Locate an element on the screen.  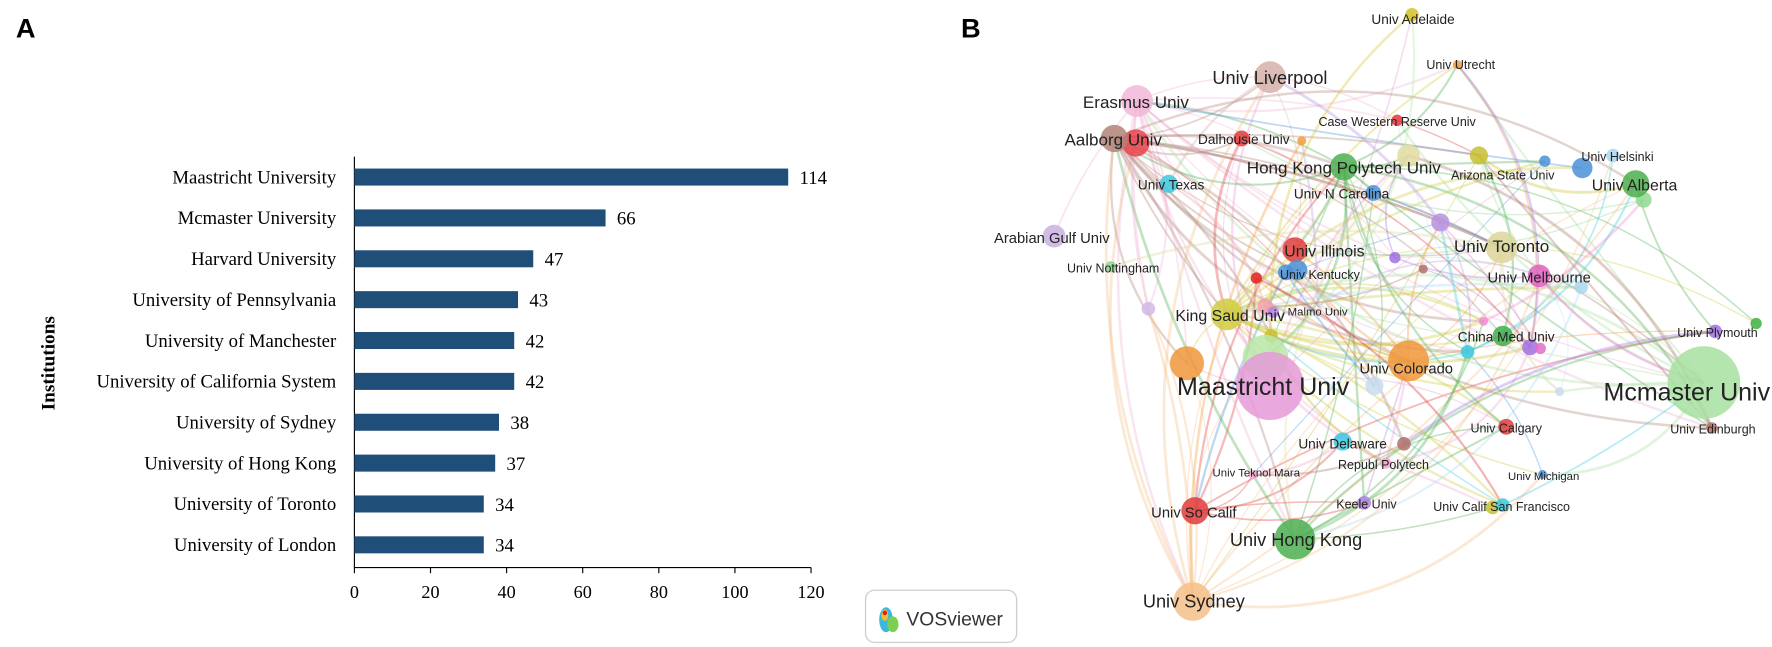
category-label: University of London is located at coordinates (255, 545).